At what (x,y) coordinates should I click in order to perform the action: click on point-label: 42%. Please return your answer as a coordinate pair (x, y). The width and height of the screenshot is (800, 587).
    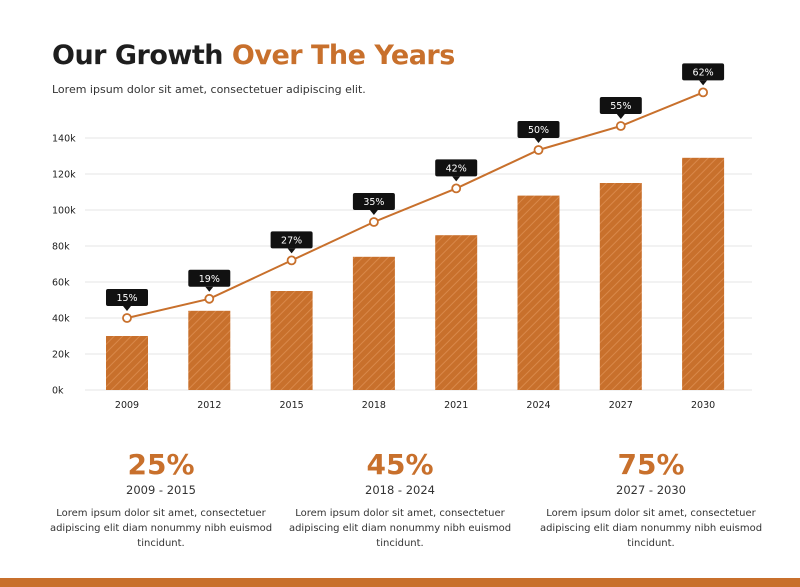
    Looking at the image, I should click on (456, 170).